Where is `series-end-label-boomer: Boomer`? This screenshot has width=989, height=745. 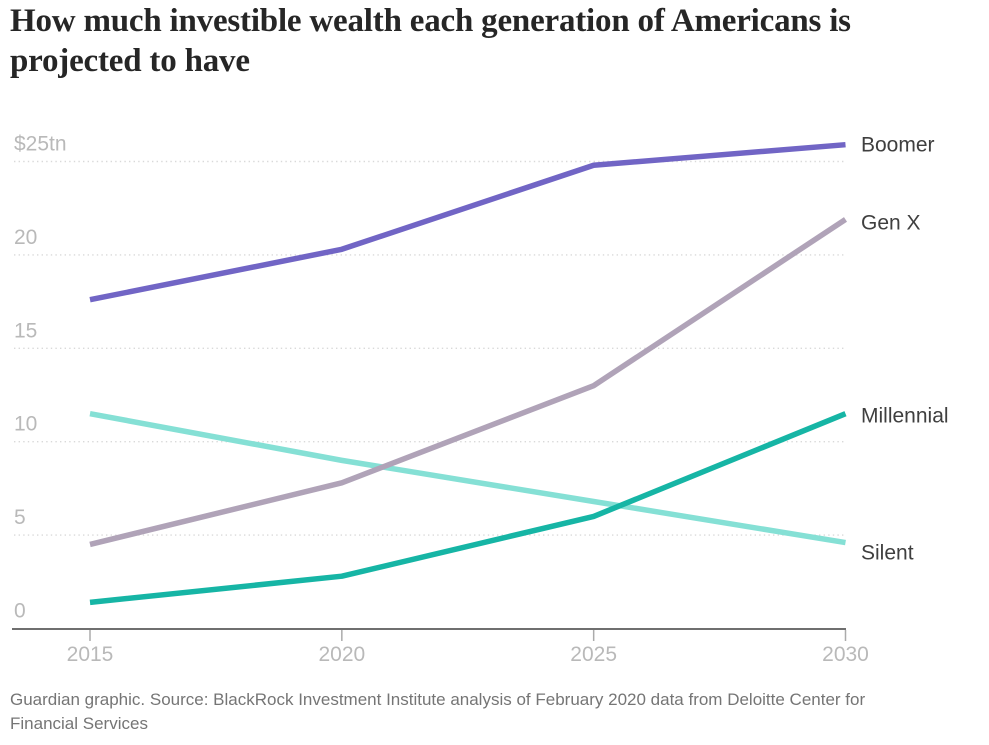 series-end-label-boomer: Boomer is located at coordinates (898, 145).